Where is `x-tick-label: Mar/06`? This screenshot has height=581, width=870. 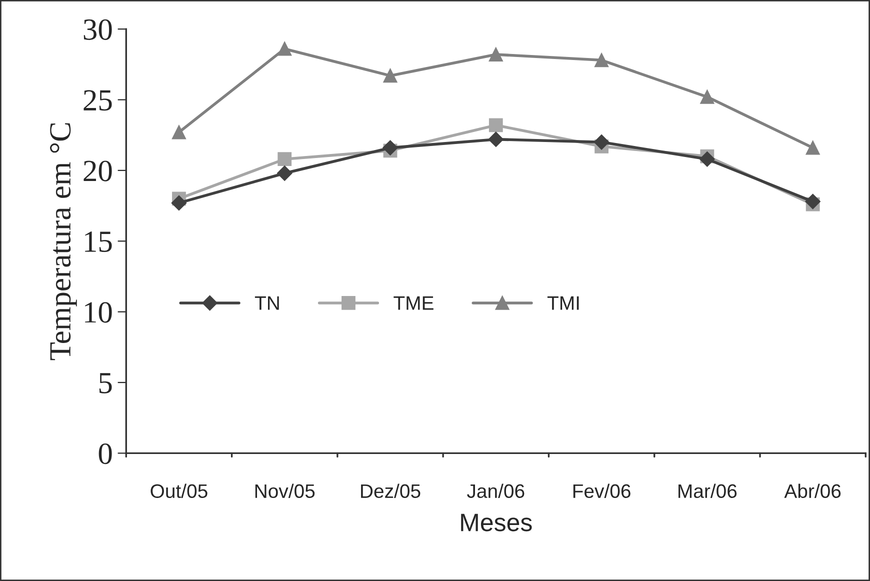
x-tick-label: Mar/06 is located at coordinates (707, 491).